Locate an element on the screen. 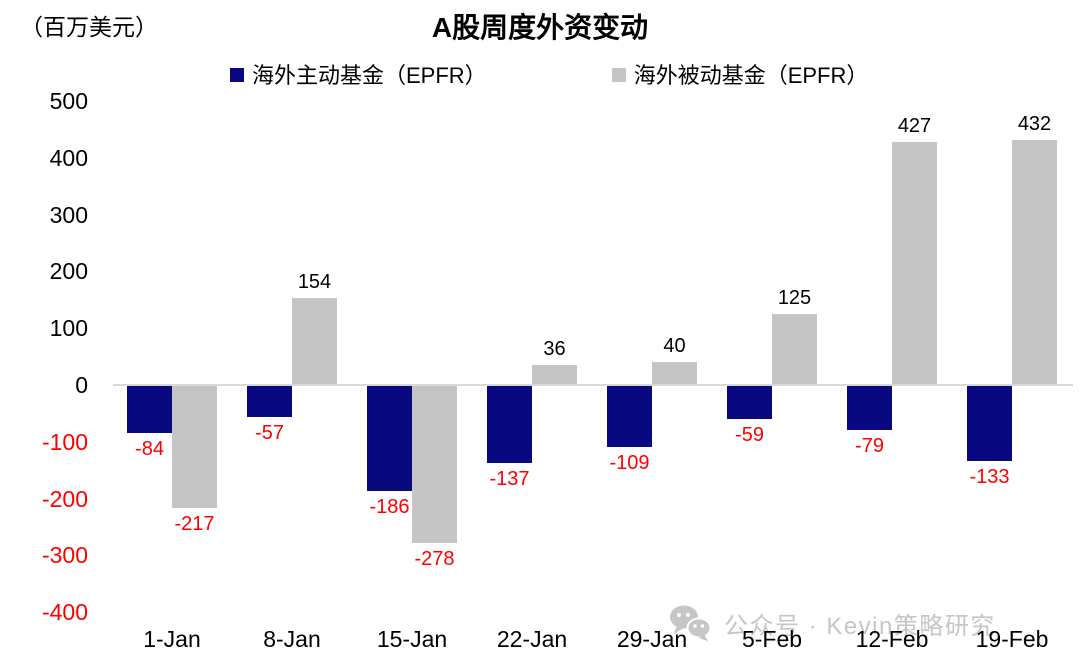  legend-swatch-passive-funds is located at coordinates (618, 75).